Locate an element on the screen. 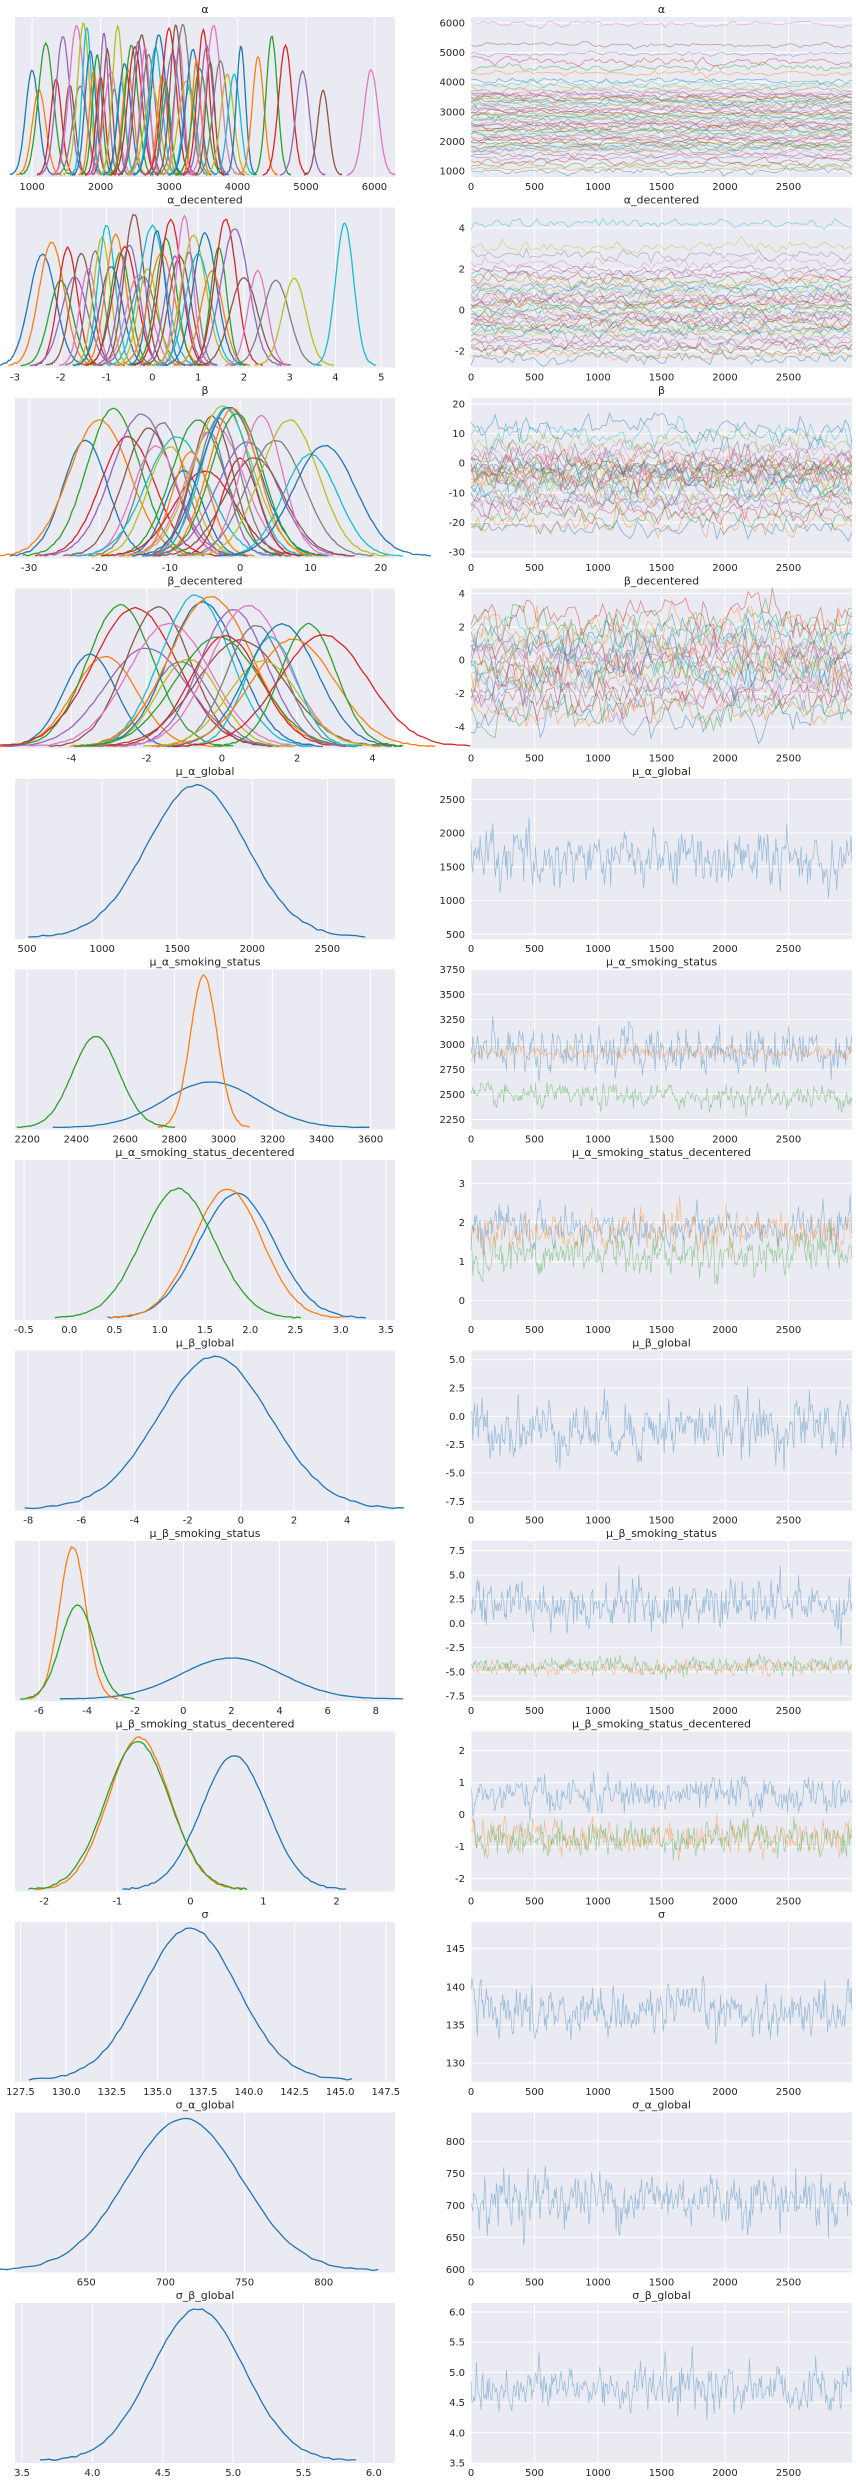 The width and height of the screenshot is (856, 2491). trace-panel: 0 500 1000 1500 2000 2500 -2 -1 0 1 2 is located at coordinates (654, 1819).